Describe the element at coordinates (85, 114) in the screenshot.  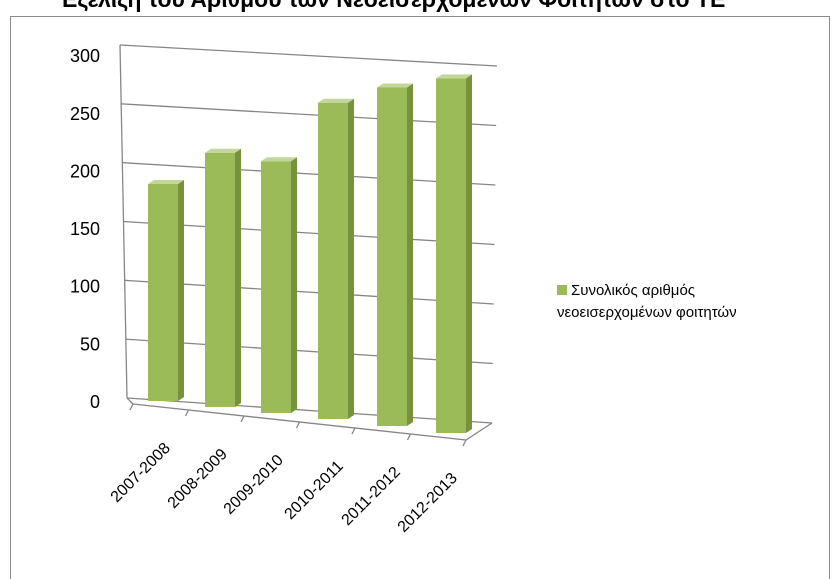
I see `y-tick-label: 250` at that location.